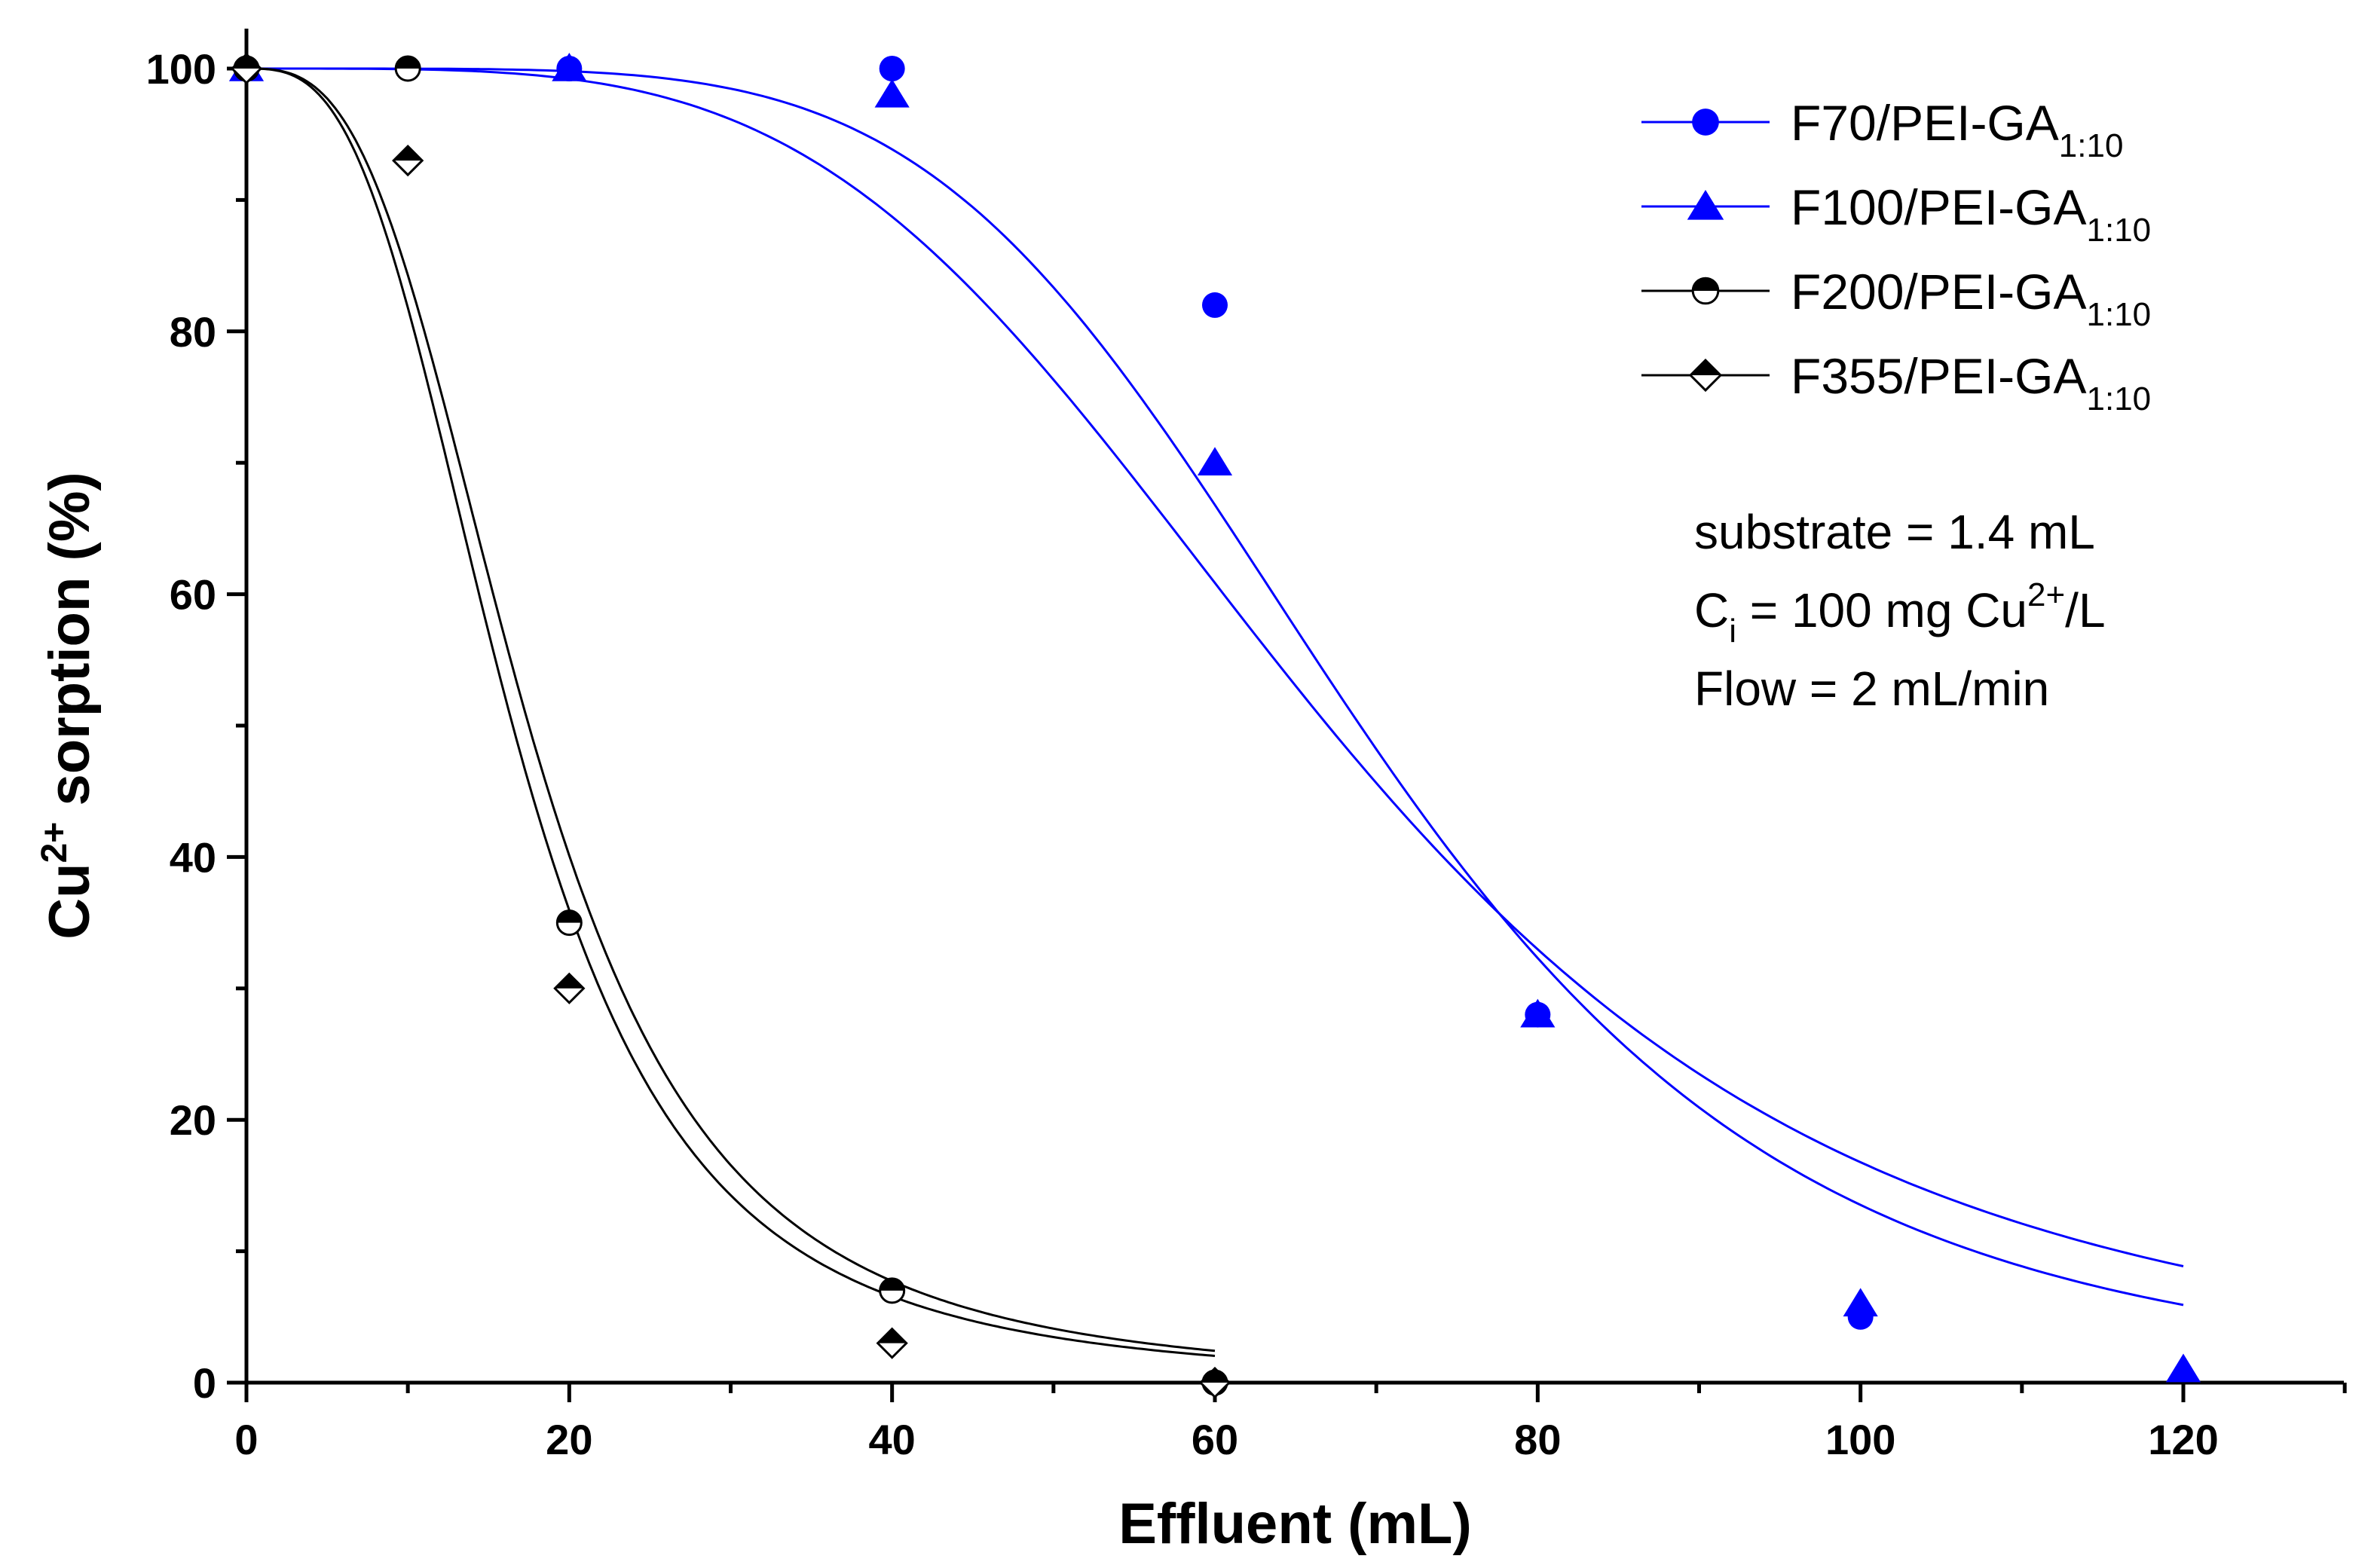 The height and width of the screenshot is (1568, 2374). What do you see at coordinates (1538, 1439) in the screenshot?
I see `x-tick-label: 80` at bounding box center [1538, 1439].